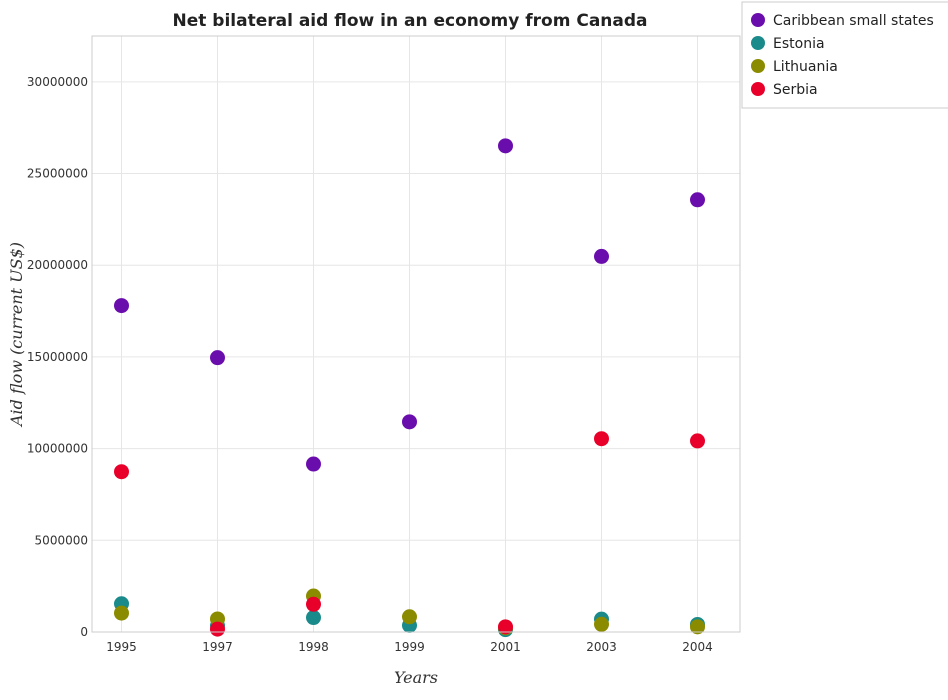 The width and height of the screenshot is (948, 700). Describe the element at coordinates (853, 21) in the screenshot. I see `legend-label: Caribbean small states` at that location.